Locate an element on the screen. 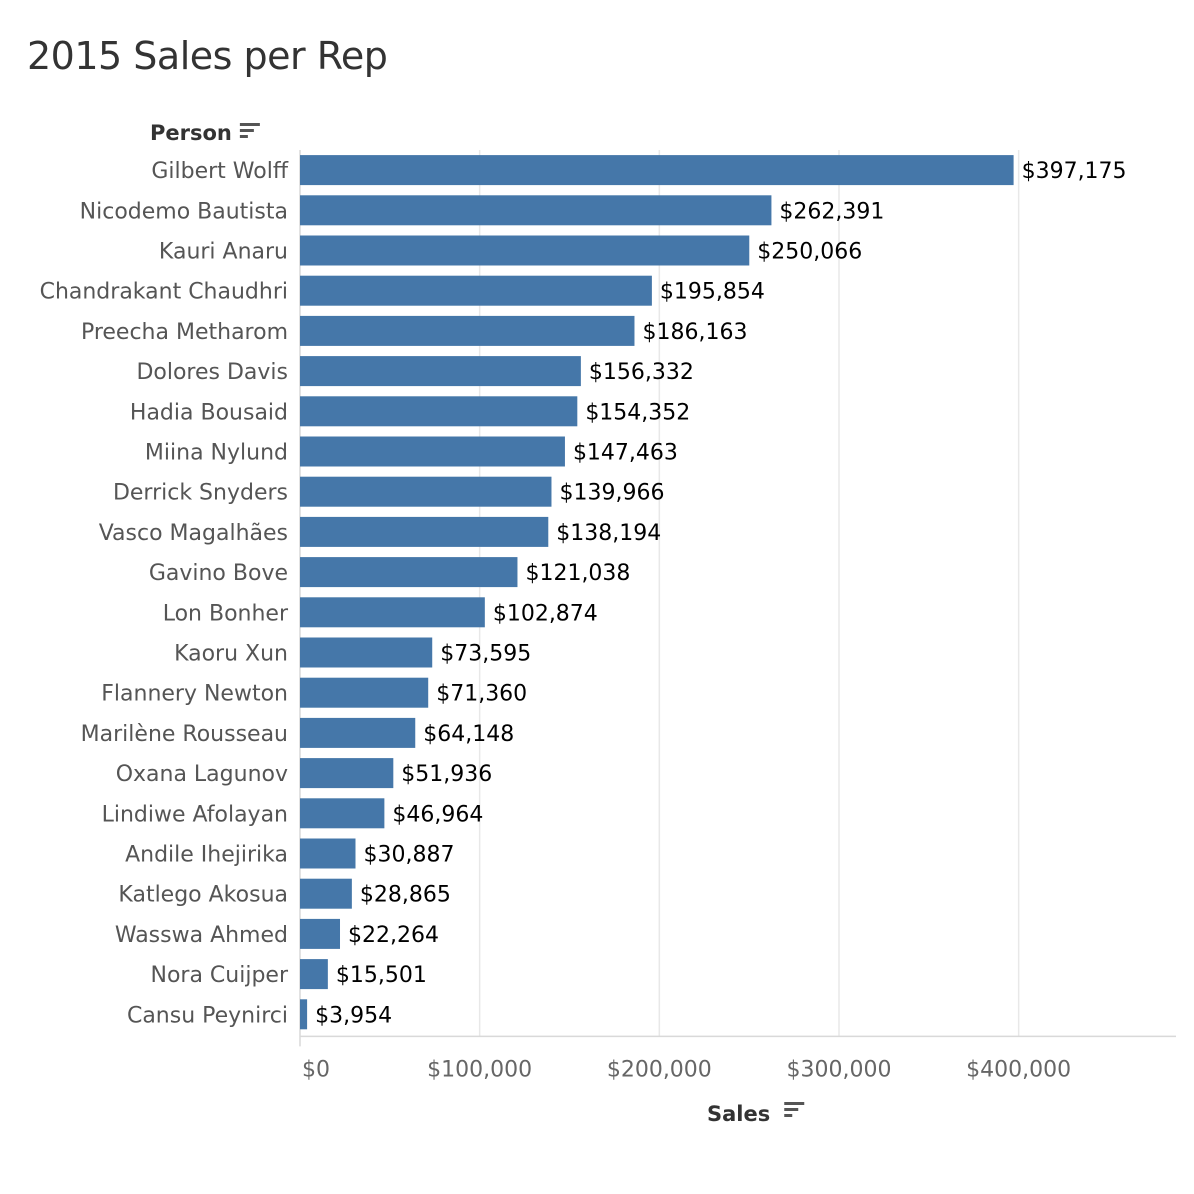 Image resolution: width=1194 pixels, height=1194 pixels. value-label-13: $71,360 is located at coordinates (481, 694).